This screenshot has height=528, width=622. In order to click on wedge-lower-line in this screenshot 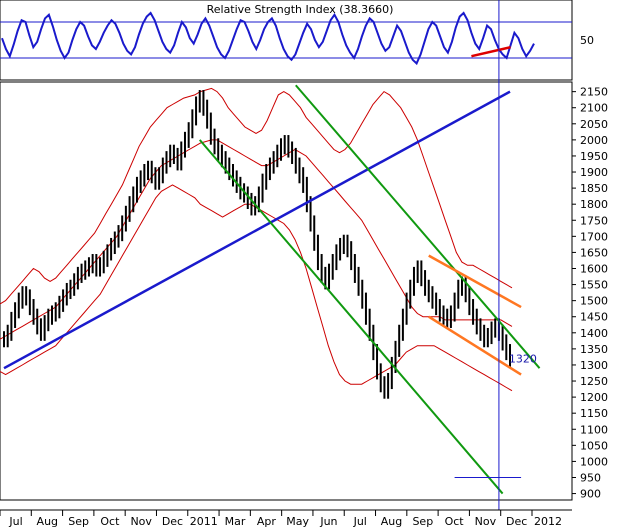, I will do `click(475, 345)`.